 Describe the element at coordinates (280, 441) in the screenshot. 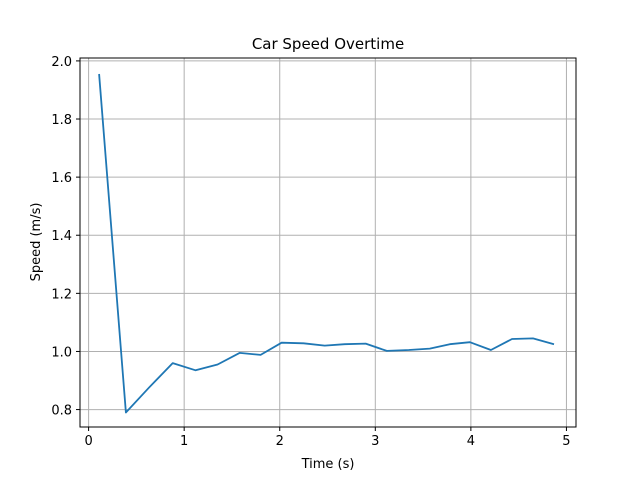

I see `x-tick-label: 2` at that location.